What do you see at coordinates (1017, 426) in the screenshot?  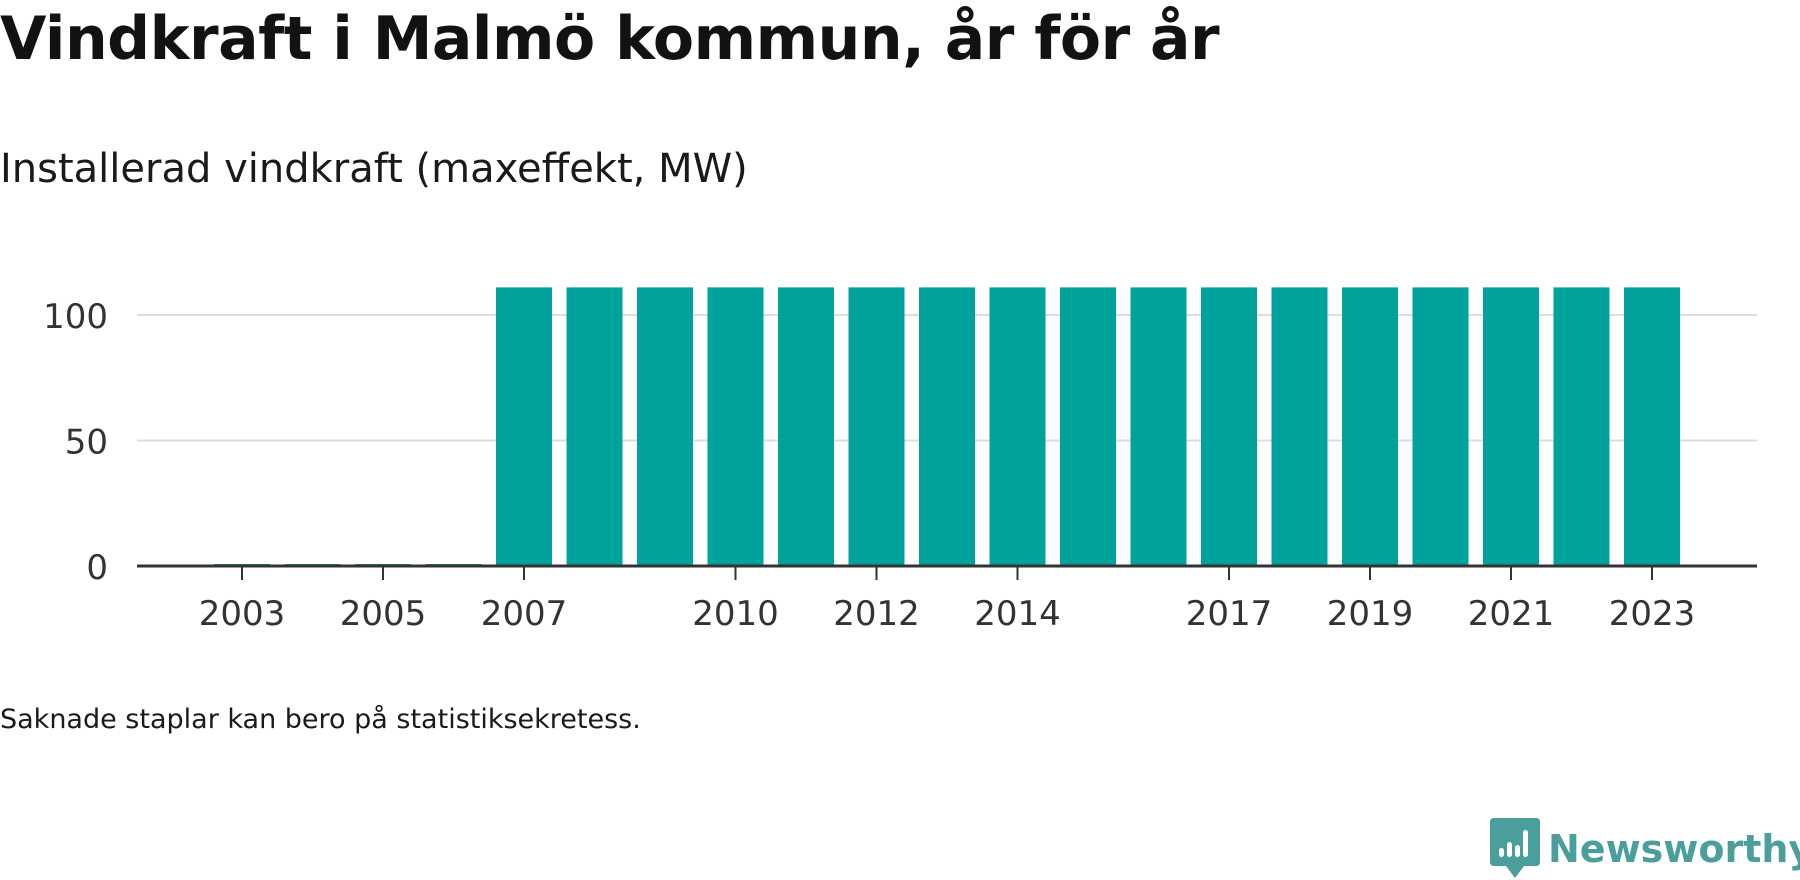 I see `bar-2014` at bounding box center [1017, 426].